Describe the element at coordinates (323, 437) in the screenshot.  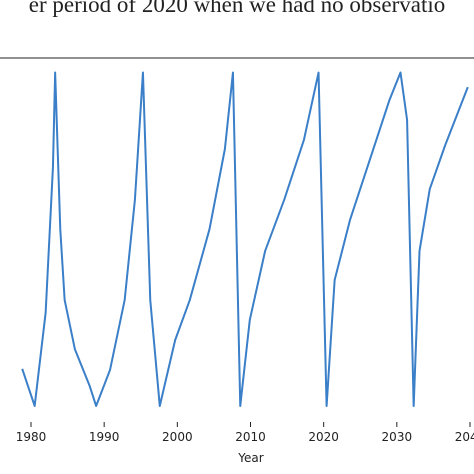
I see `x-tick-label: 2020` at that location.